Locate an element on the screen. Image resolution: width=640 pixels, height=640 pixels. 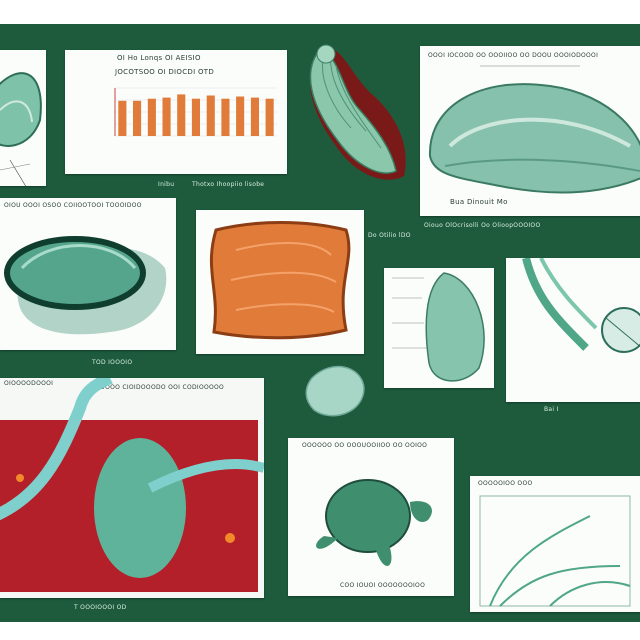
chart-title: OI Ho Lonqs OI AEISIO is located at coordinates (159, 58).